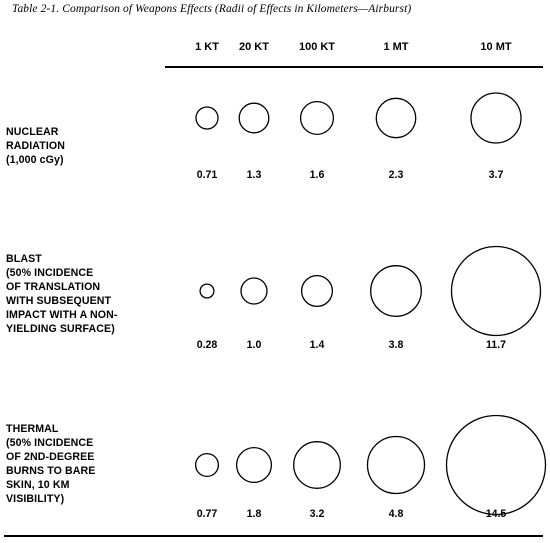 Image resolution: width=550 pixels, height=543 pixels. I want to click on circle-radiation-1kt, so click(207, 118).